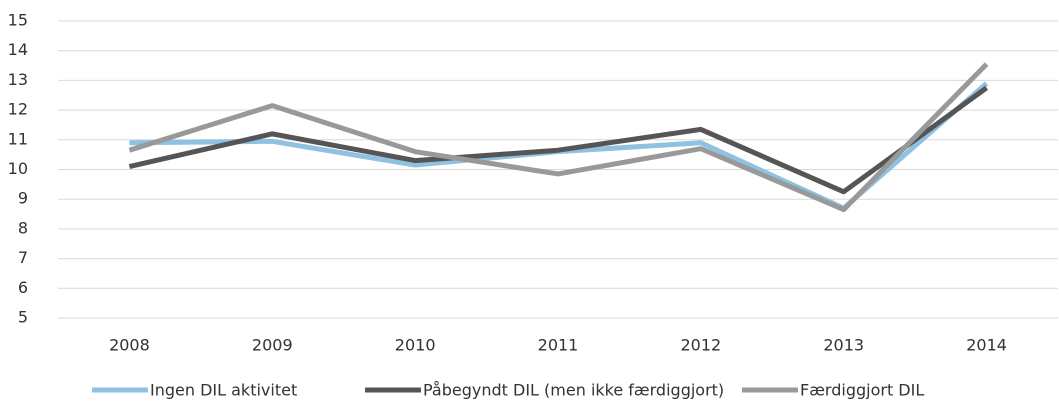 This screenshot has width=1059, height=407. Describe the element at coordinates (23, 287) in the screenshot. I see `y-tick-label: 6` at that location.